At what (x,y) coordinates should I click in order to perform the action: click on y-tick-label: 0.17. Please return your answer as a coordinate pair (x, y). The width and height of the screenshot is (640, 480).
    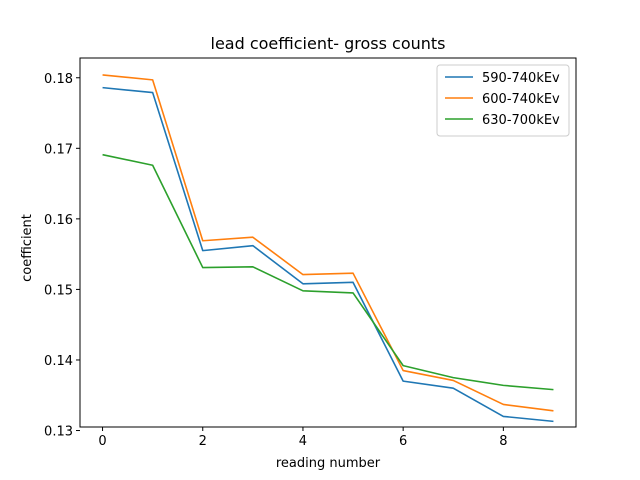
    Looking at the image, I should click on (58, 149).